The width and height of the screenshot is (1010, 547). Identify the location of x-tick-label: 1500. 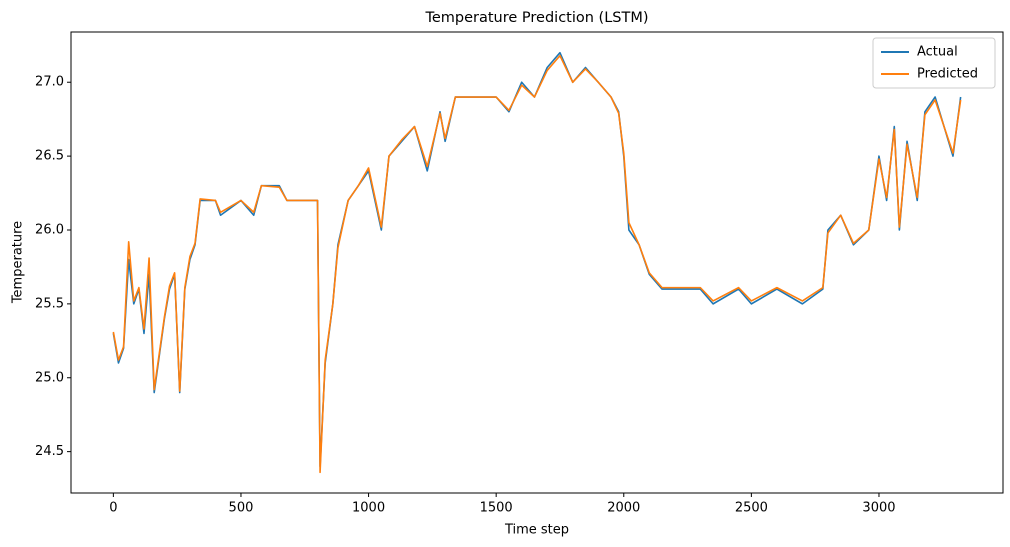
(496, 508).